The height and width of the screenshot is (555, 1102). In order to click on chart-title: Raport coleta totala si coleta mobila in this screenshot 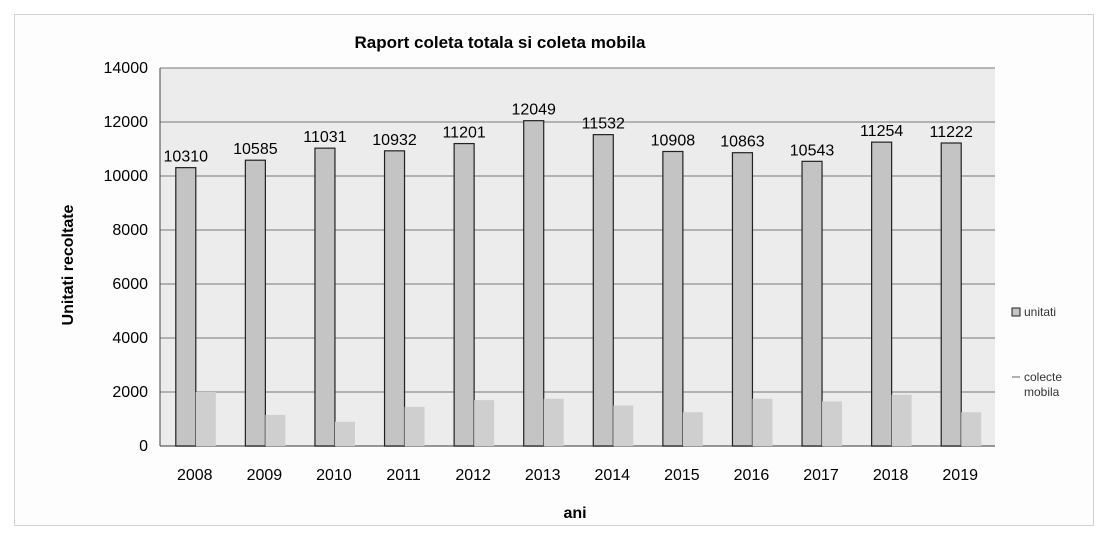, I will do `click(501, 42)`.